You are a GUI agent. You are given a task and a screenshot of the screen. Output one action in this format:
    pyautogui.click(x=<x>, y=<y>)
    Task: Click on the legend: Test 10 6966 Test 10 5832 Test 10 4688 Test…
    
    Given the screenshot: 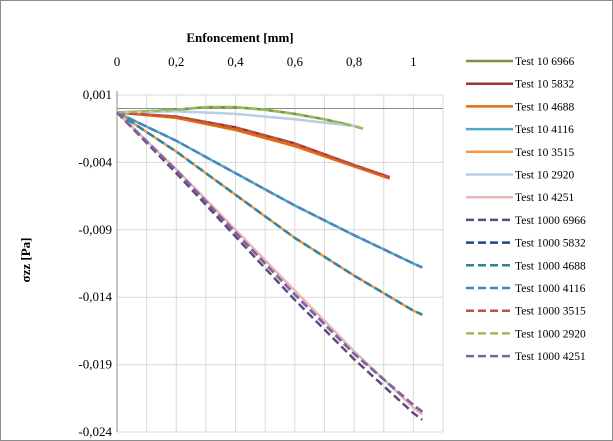 What is the action you would take?
    pyautogui.click(x=526, y=209)
    